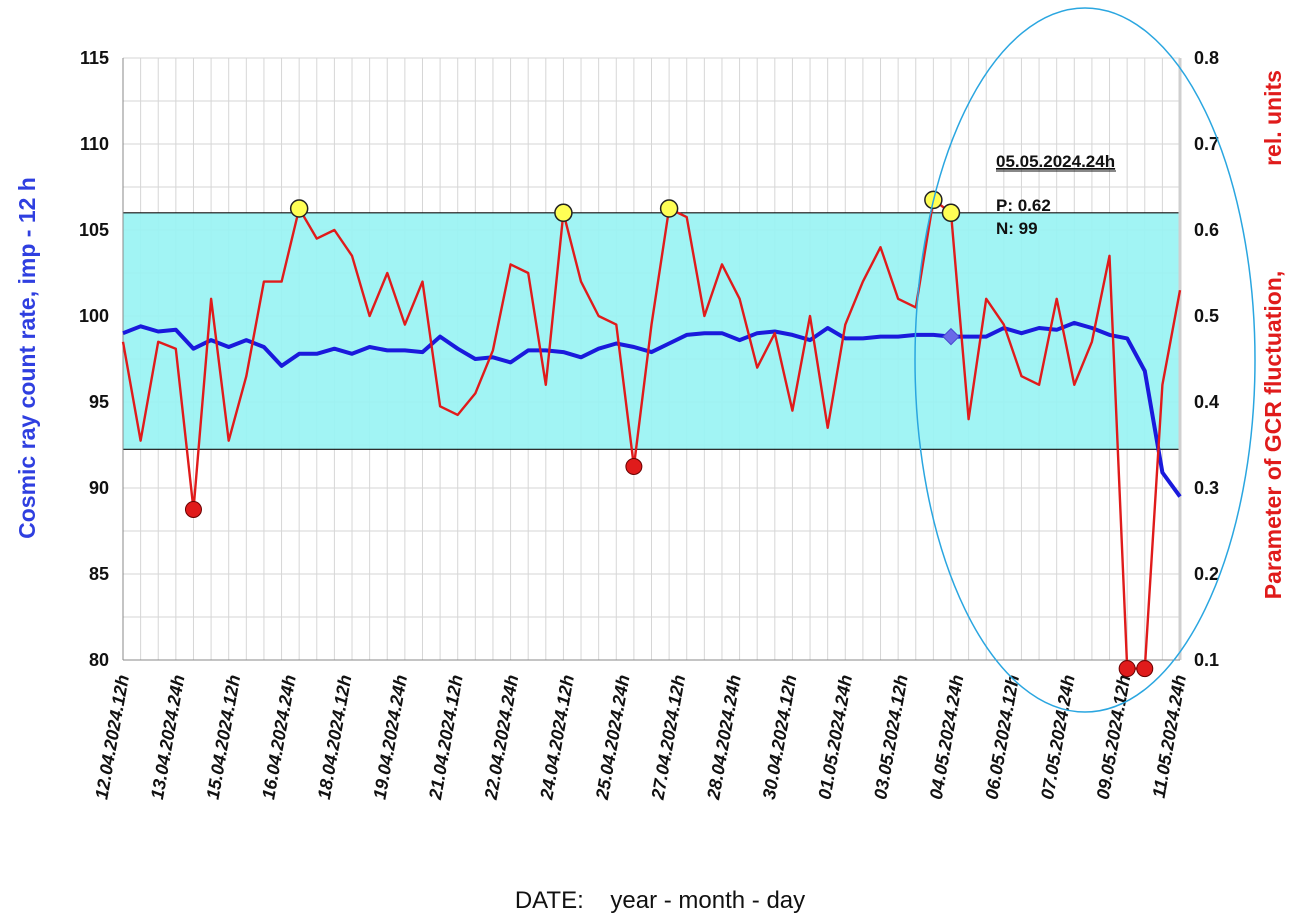  What do you see at coordinates (1002, 737) in the screenshot?
I see `x-tick-label: 06.05.2024.12h` at bounding box center [1002, 737].